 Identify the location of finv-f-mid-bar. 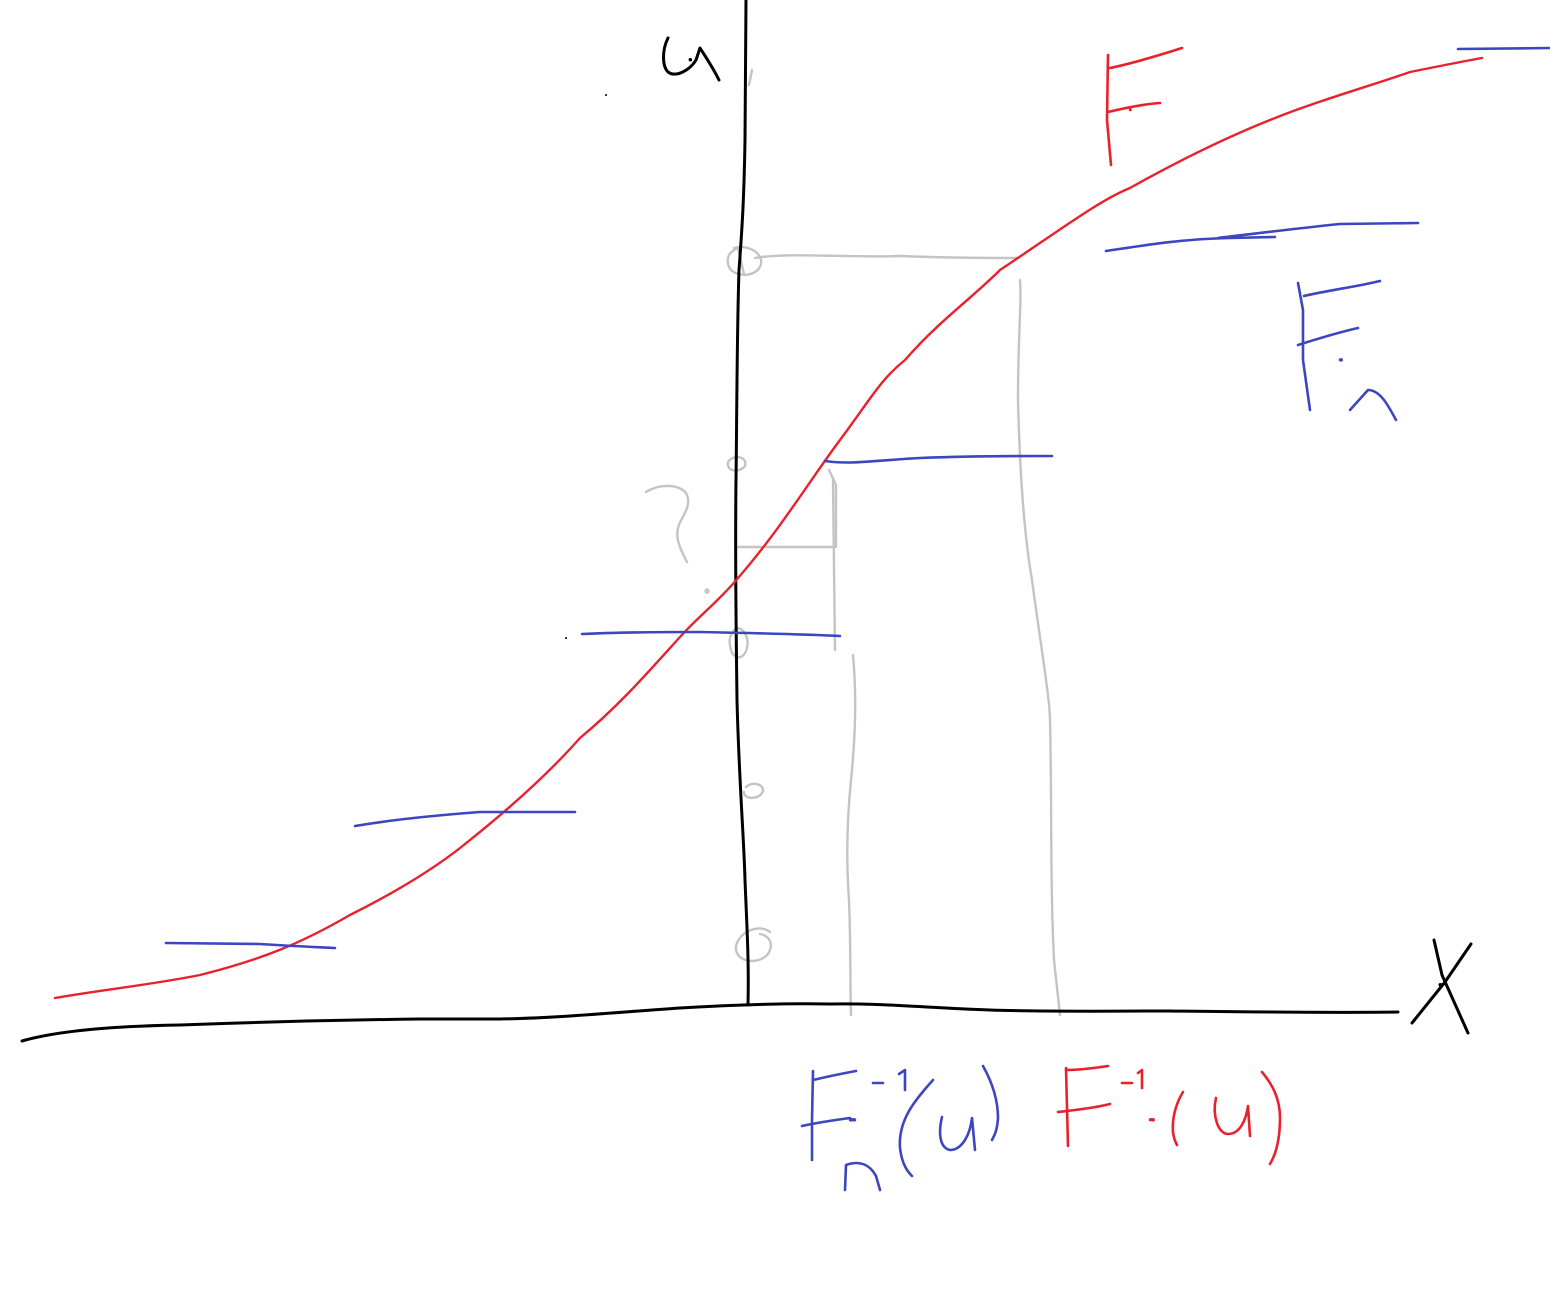
(1084, 1108).